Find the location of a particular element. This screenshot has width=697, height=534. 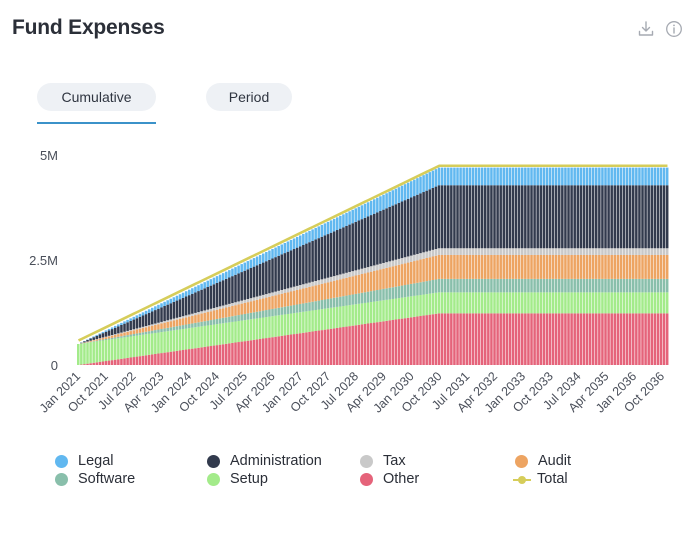

info-icon is located at coordinates (674, 29).